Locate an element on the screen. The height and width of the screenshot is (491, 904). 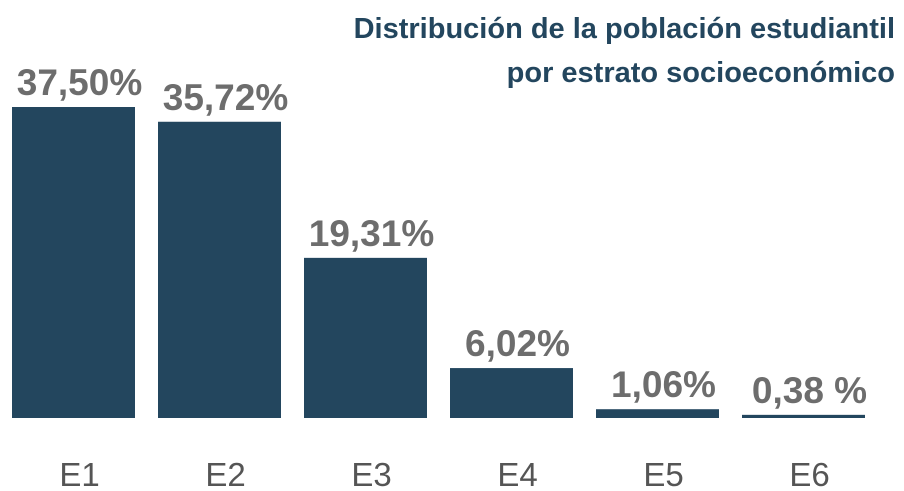
x-tick-label: E5 is located at coordinates (663, 473).